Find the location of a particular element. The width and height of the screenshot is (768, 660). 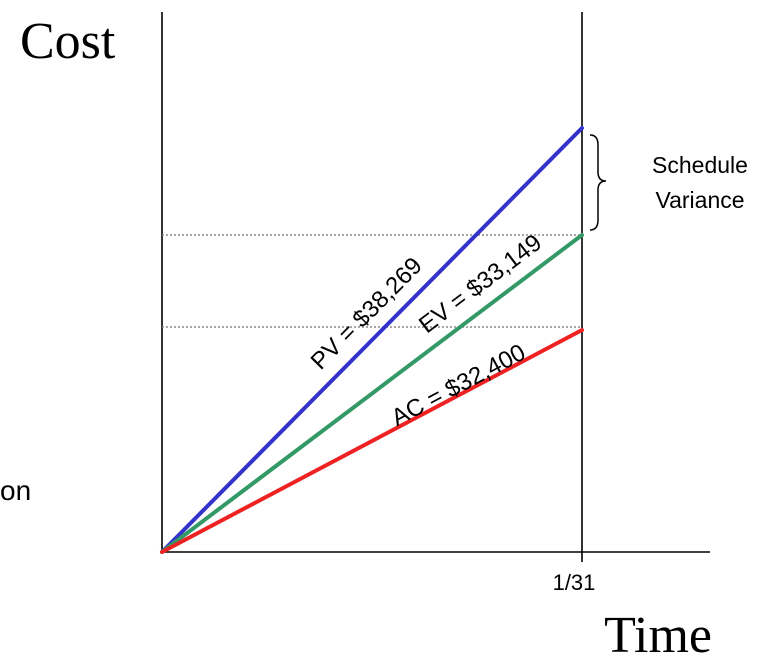

y-axis-label: Cost is located at coordinates (68, 41).